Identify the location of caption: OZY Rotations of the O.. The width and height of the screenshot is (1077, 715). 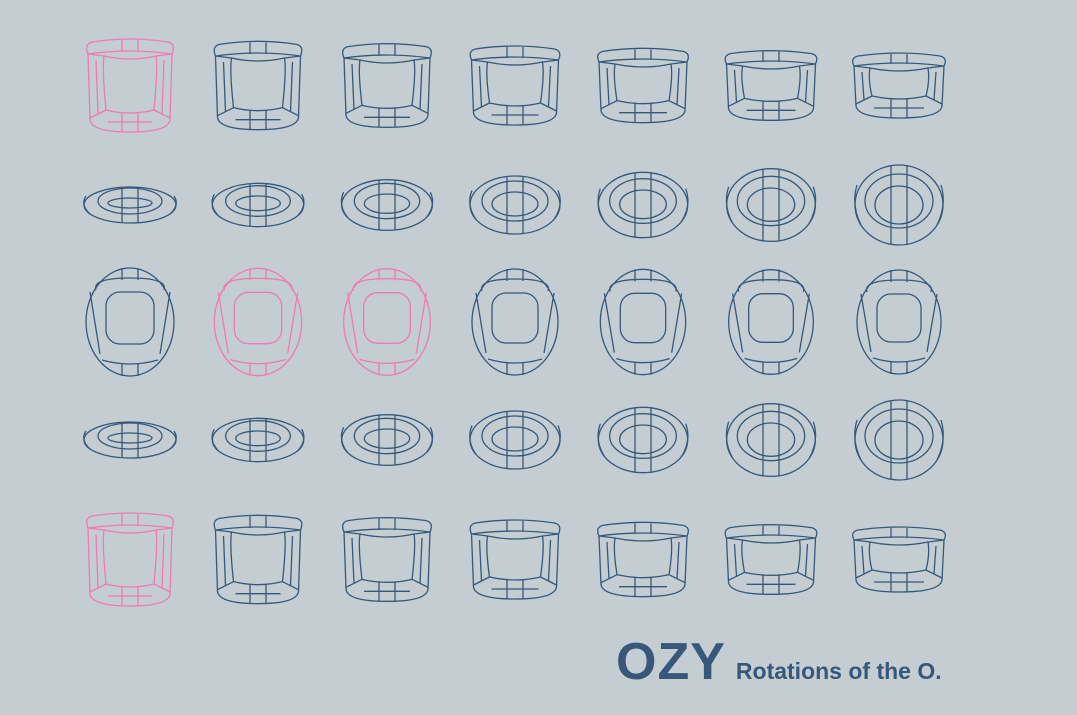
(779, 662).